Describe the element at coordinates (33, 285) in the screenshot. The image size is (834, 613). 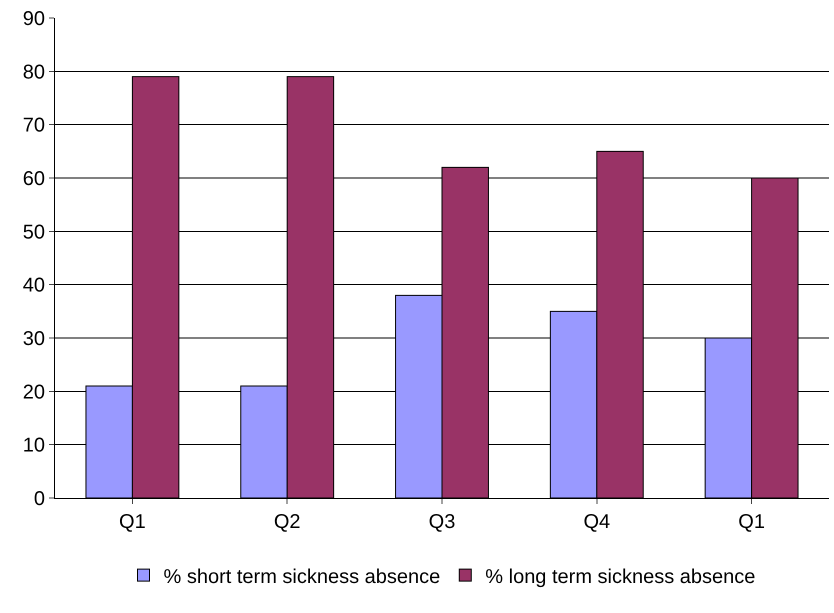
I see `y-tick-label: 40` at that location.